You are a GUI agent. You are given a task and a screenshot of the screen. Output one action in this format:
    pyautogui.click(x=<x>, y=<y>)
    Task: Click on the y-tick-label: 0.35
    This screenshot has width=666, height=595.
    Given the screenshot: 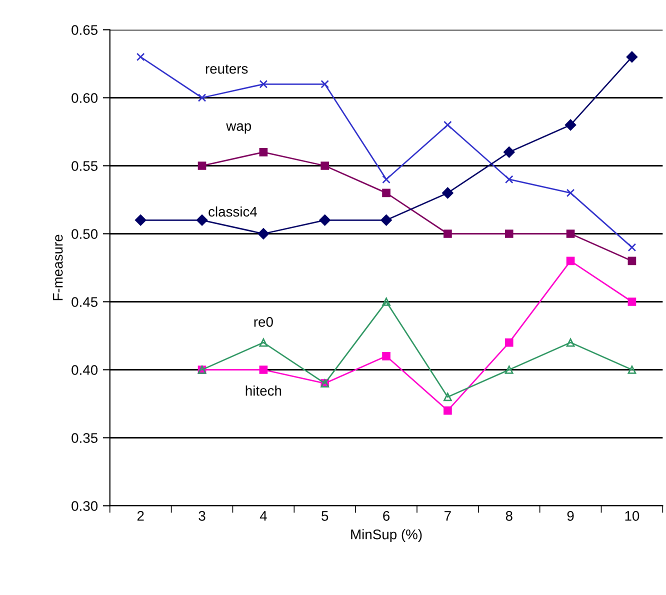 What is the action you would take?
    pyautogui.click(x=85, y=438)
    